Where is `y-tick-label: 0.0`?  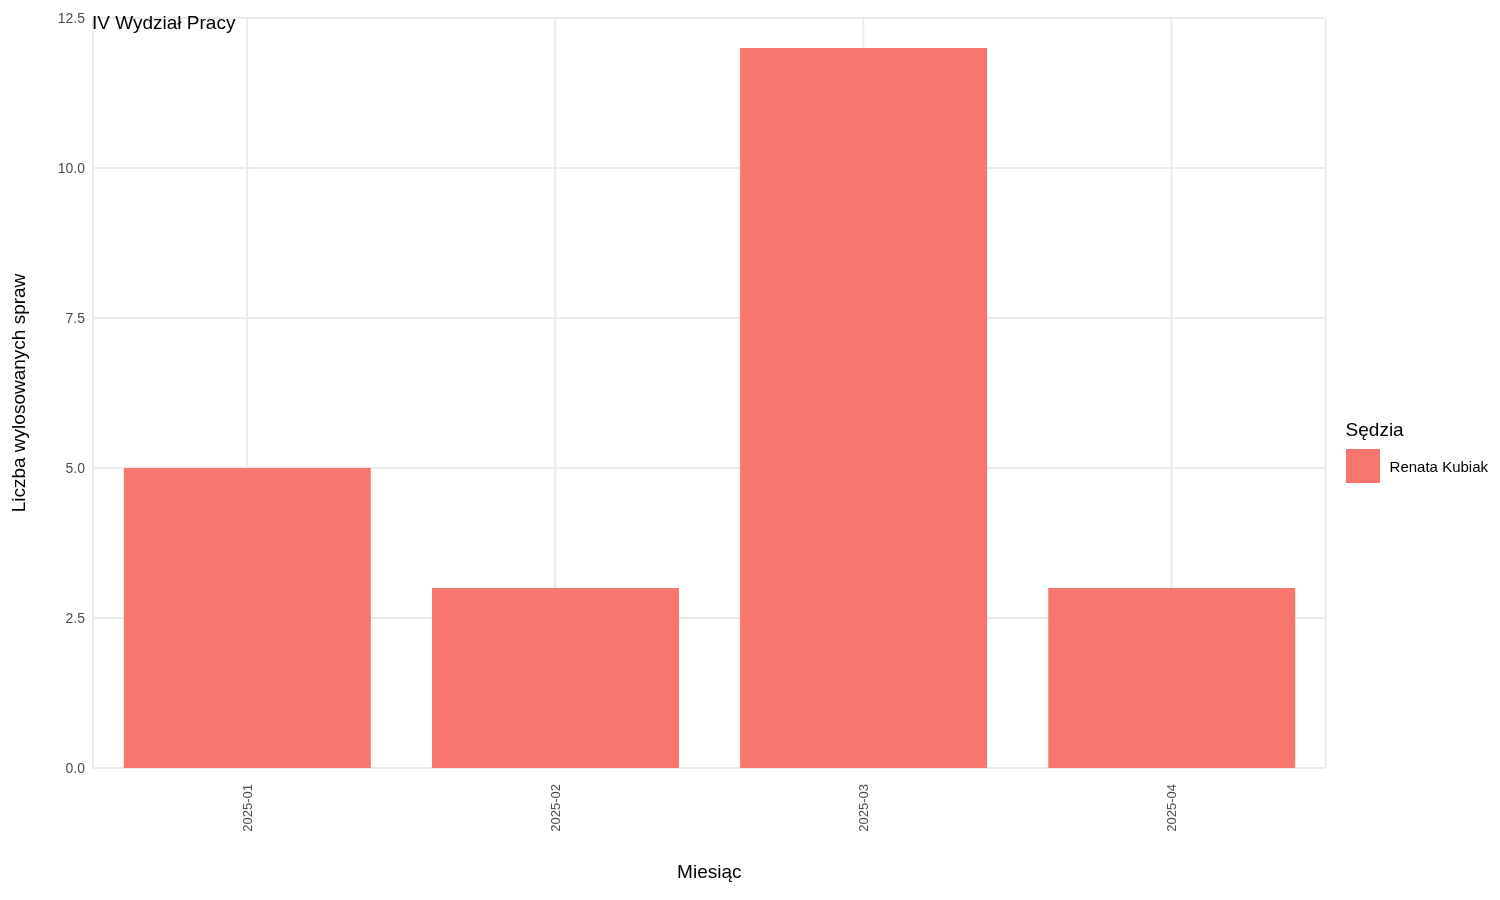 y-tick-label: 0.0 is located at coordinates (75, 767).